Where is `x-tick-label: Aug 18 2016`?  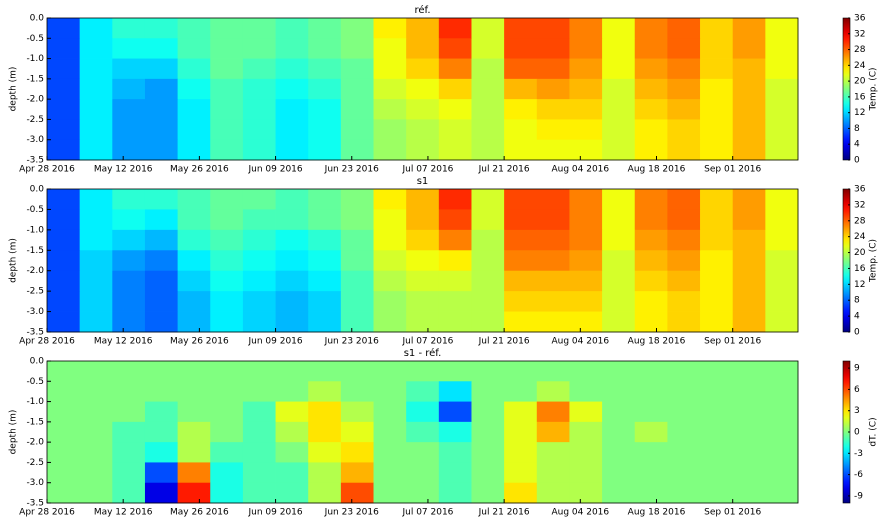
x-tick-label: Aug 18 2016 is located at coordinates (657, 342).